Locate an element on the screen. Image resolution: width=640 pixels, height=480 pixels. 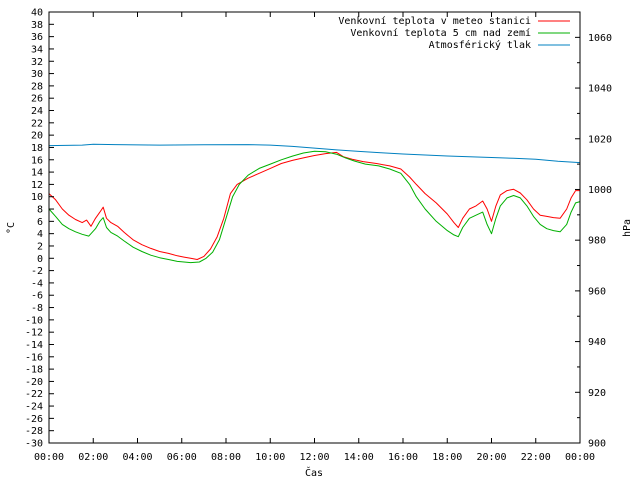
y-left-tick-label: -16 is located at coordinates (34, 357).